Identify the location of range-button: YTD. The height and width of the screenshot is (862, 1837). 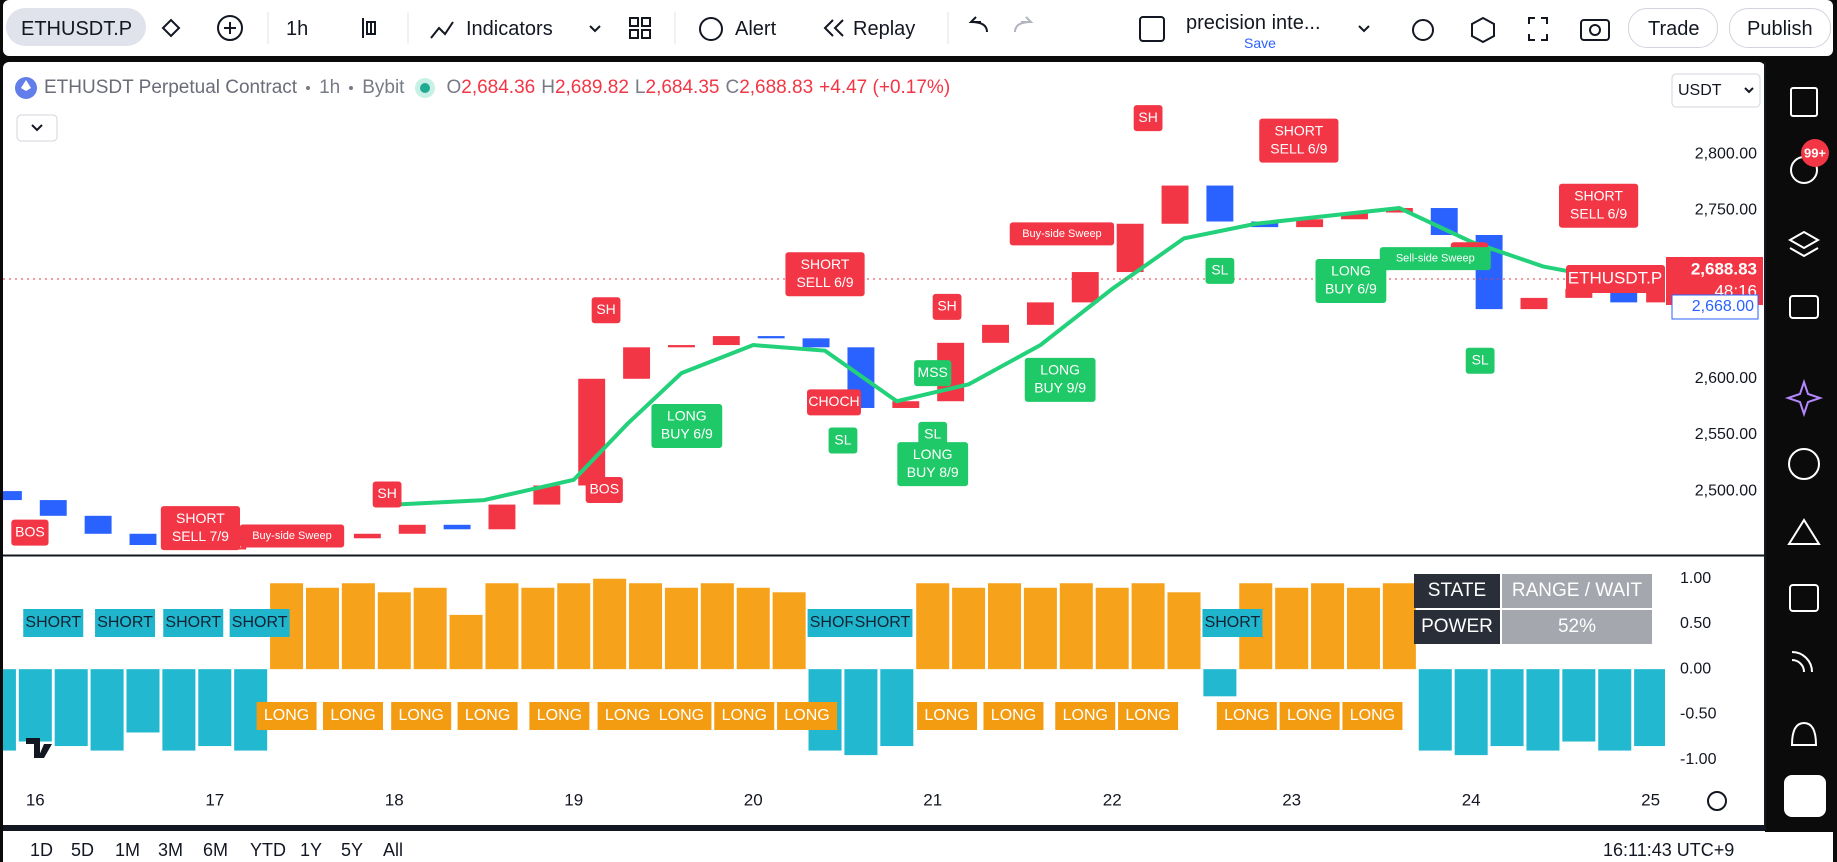
(268, 850).